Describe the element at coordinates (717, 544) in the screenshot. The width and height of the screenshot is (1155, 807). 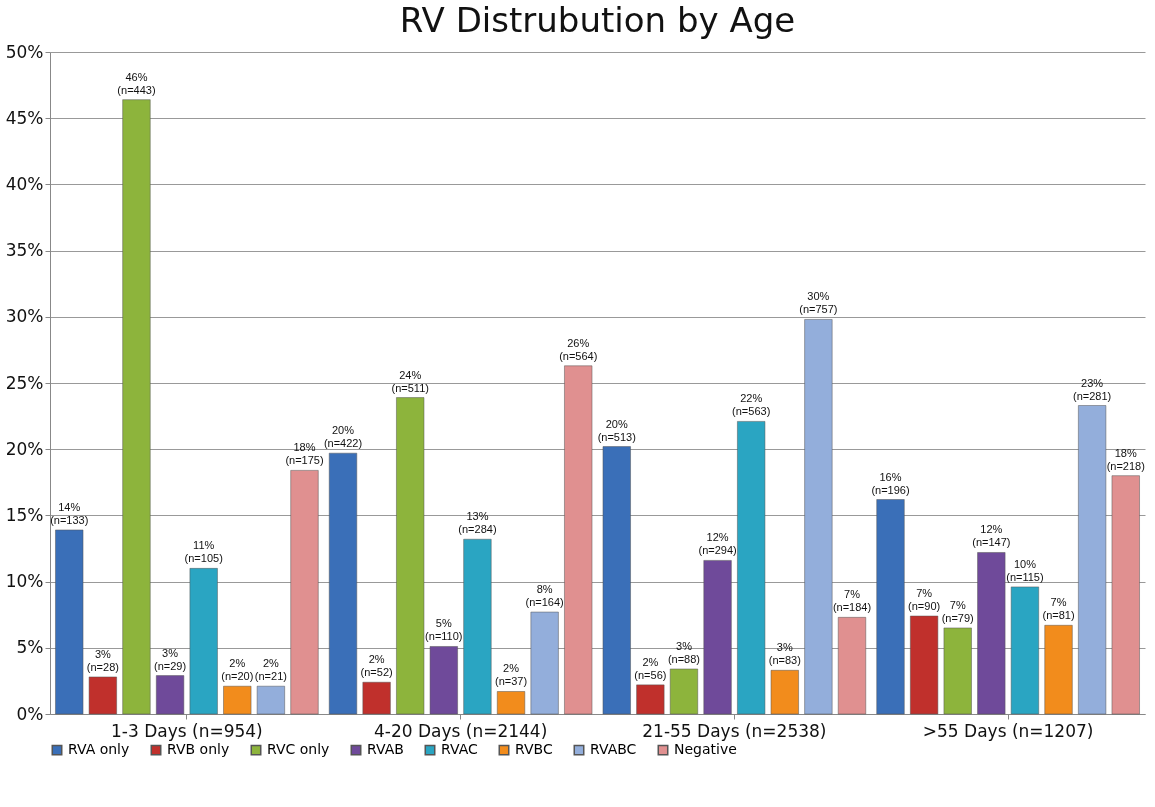
I see `data-label: 12% (n=294)` at that location.